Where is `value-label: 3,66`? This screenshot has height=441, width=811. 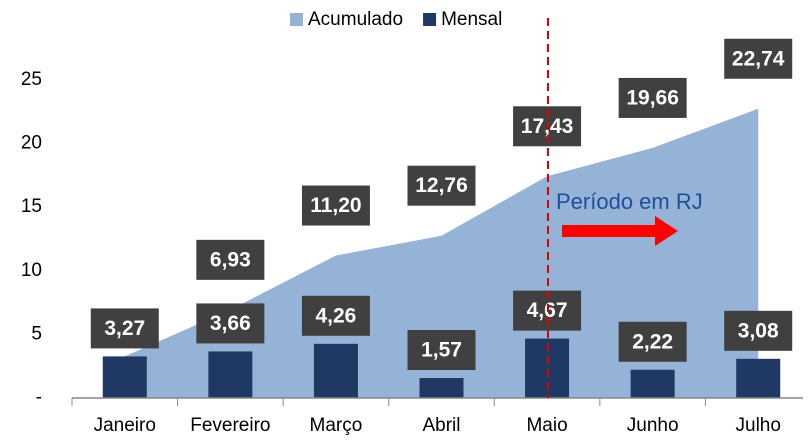
value-label: 3,66 is located at coordinates (230, 323).